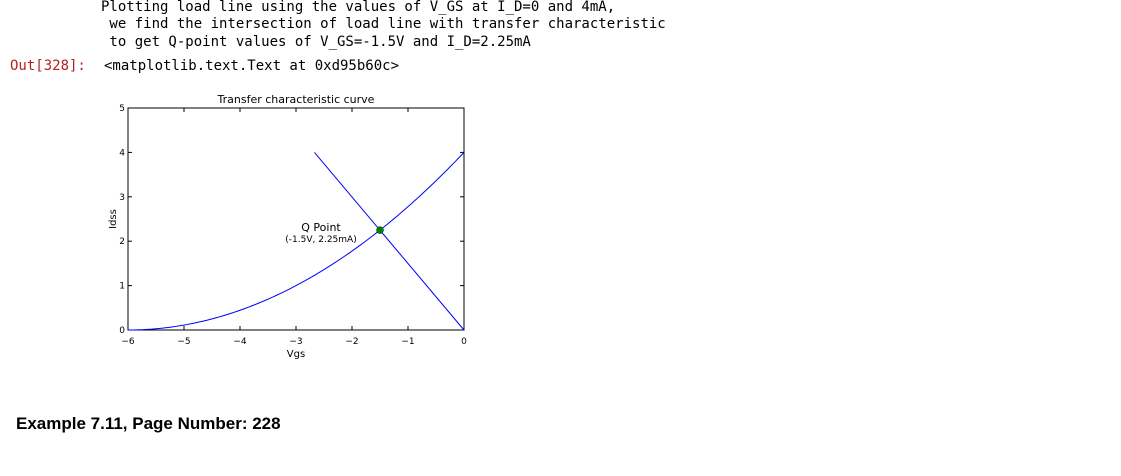 The image size is (1121, 476). Describe the element at coordinates (351, 342) in the screenshot. I see `x-tick-label: −2` at that location.